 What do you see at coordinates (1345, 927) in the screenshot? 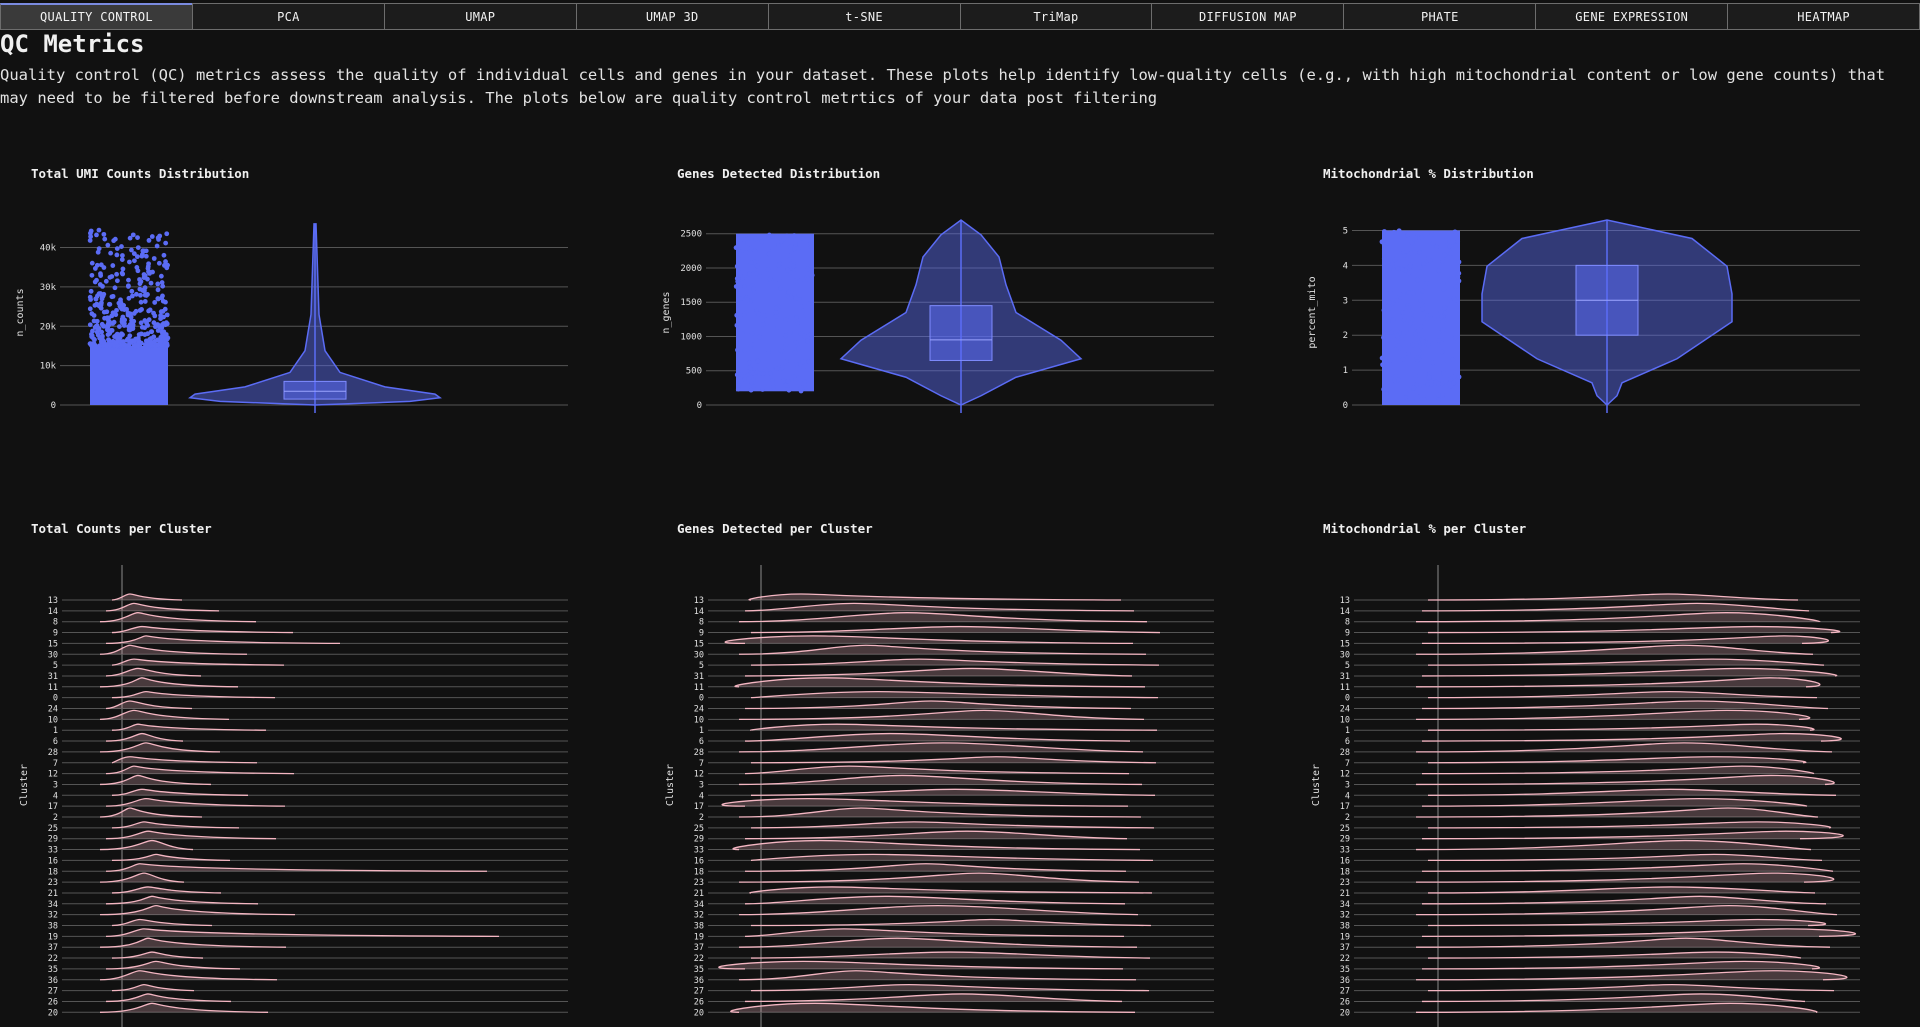
I see `cluster-tick-label: 38` at bounding box center [1345, 927].